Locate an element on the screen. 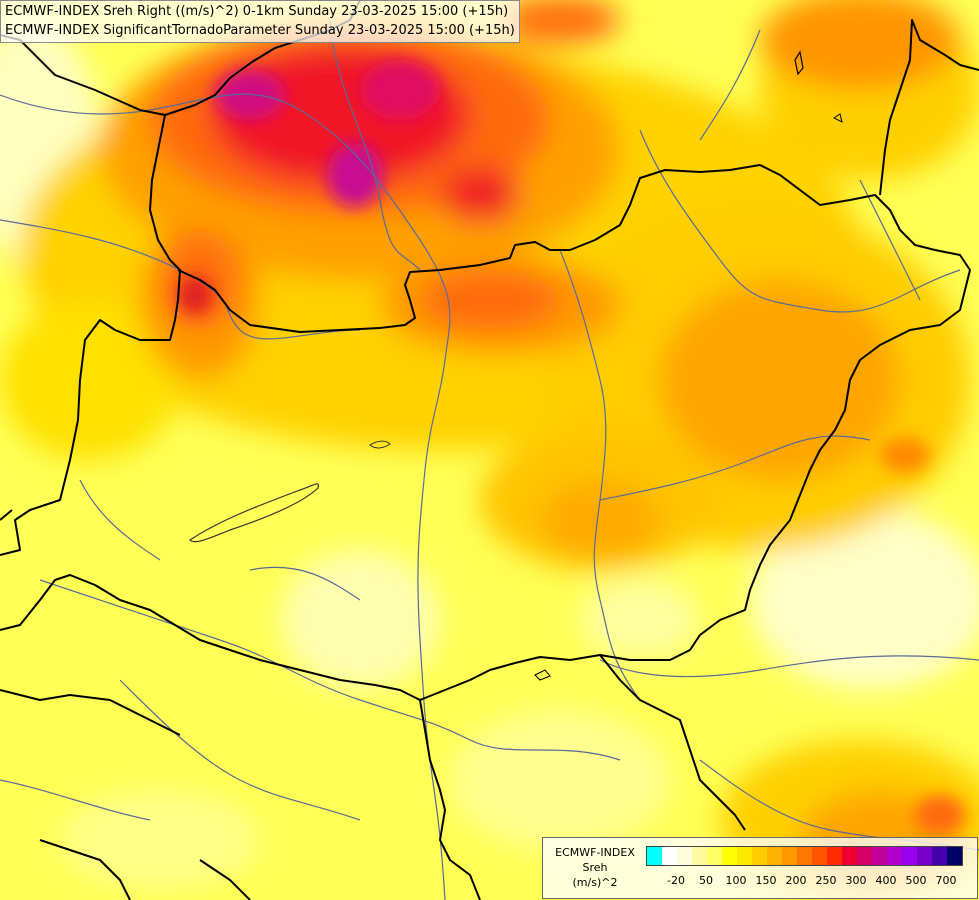  legend-tick-labels: -20 50 100 150 200 250 300 400 500 700 is located at coordinates (811, 882).